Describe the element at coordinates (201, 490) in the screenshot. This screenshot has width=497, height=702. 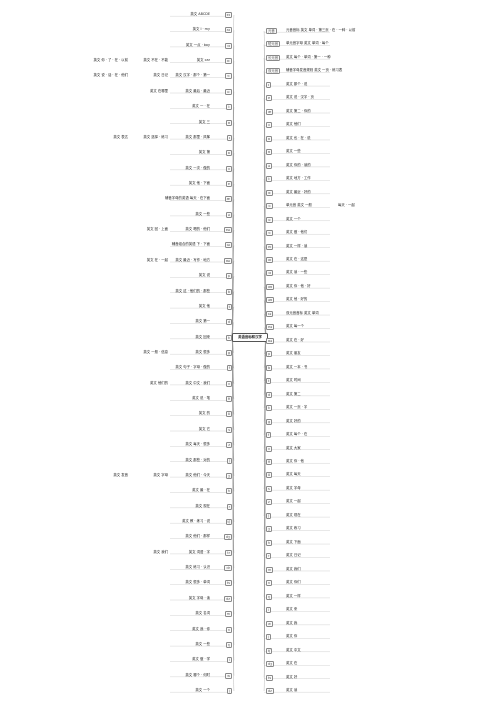
I see `left-branch-text: 英文 最 · 在` at that location.